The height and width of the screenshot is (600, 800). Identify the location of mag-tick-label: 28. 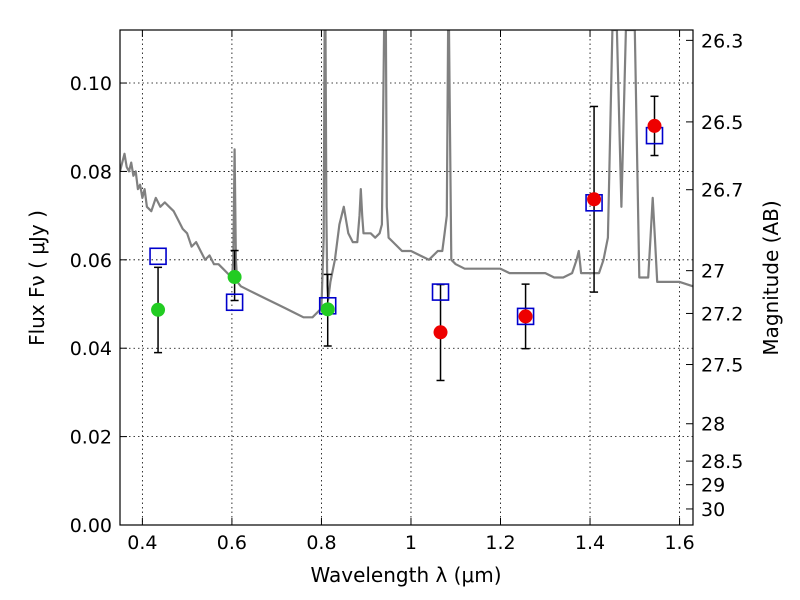
(713, 425).